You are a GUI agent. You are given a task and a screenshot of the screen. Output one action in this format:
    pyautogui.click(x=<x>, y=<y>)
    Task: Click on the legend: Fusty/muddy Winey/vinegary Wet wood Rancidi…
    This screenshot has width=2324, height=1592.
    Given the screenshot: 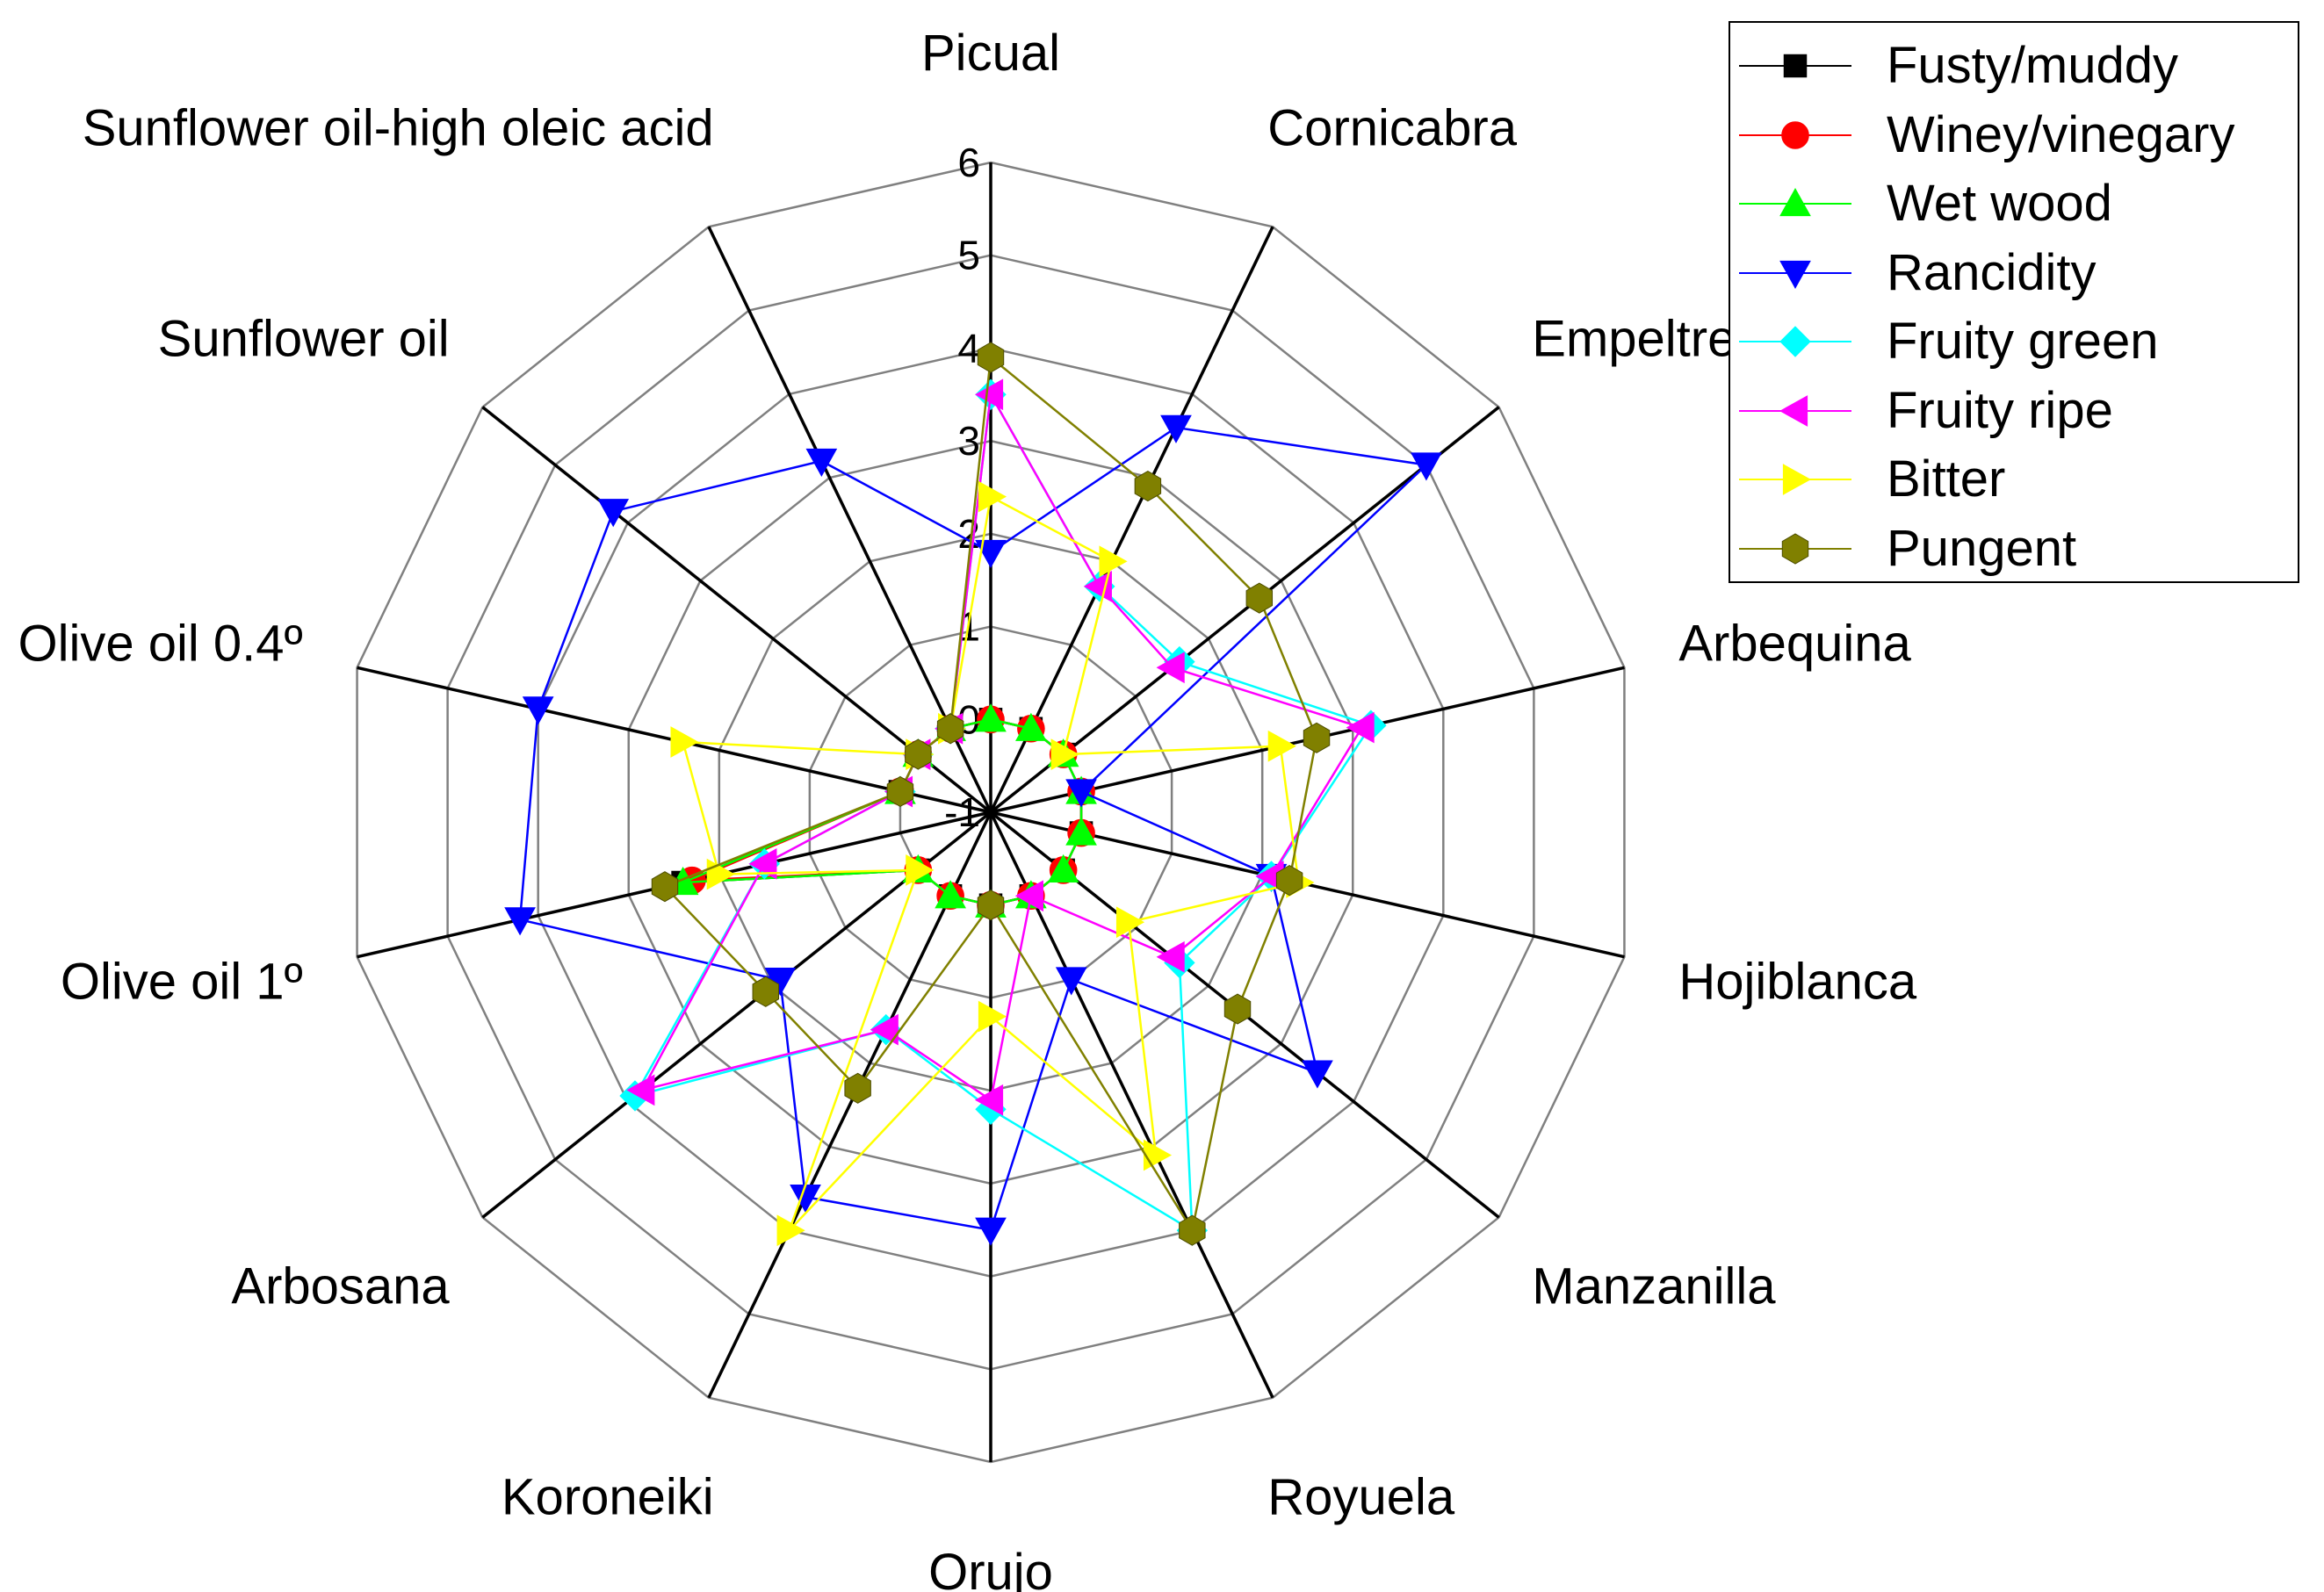 What is the action you would take?
    pyautogui.click(x=2014, y=302)
    